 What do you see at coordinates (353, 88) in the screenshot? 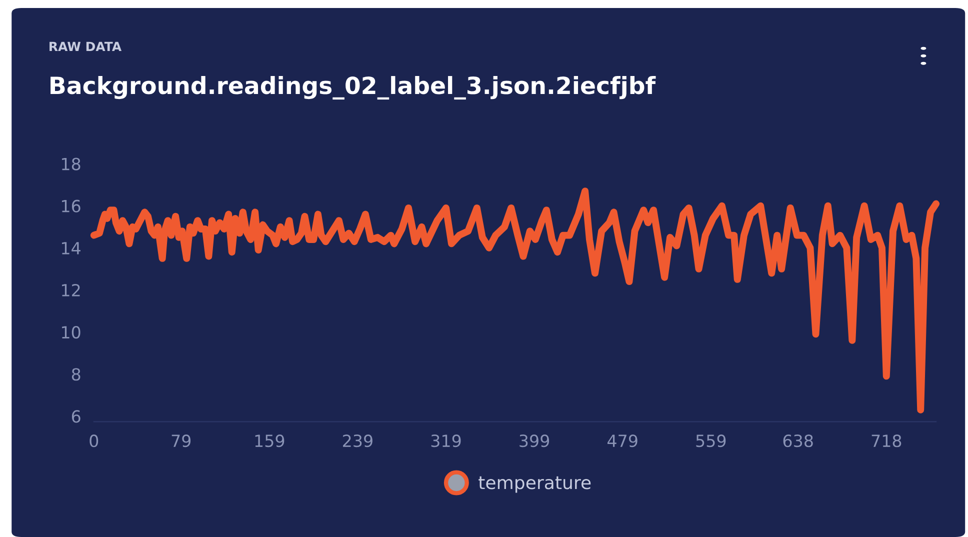
I see `chart-title: Background.readings_02_label_3.json.2iecfjbf` at bounding box center [353, 88].